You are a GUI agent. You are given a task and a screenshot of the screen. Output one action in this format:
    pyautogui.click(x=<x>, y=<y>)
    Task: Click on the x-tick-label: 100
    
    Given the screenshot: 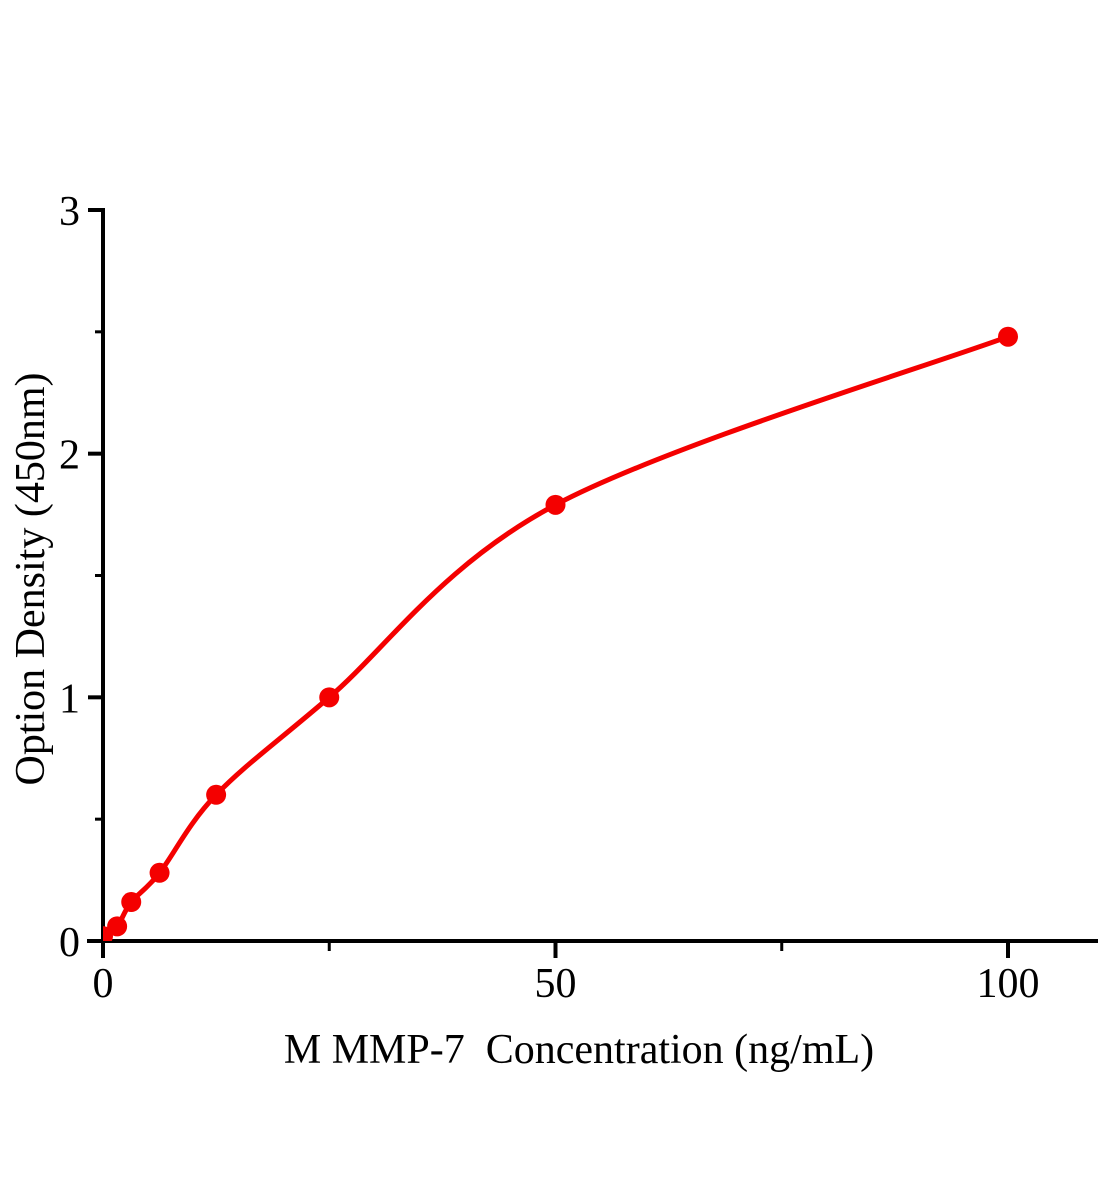 What is the action you would take?
    pyautogui.click(x=1008, y=984)
    